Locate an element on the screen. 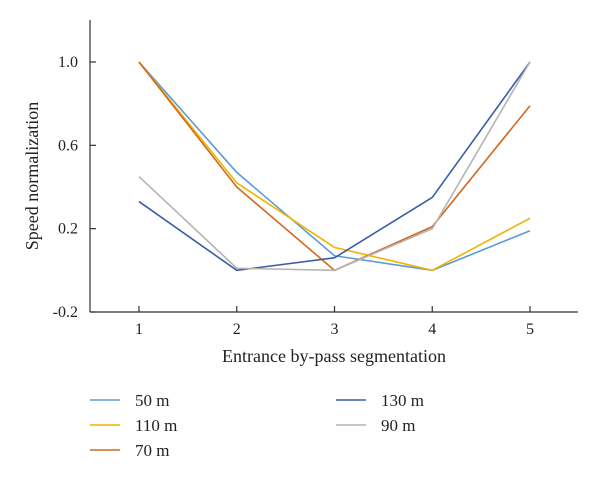 The image size is (600, 478). legend: 50 m 110 m 70 m 130 m 90 m is located at coordinates (257, 425).